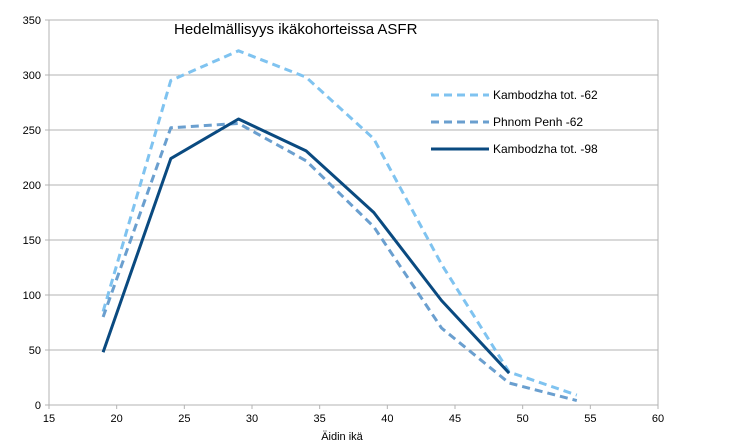 The height and width of the screenshot is (446, 745). Describe the element at coordinates (32, 241) in the screenshot. I see `y-tick-label: 150` at that location.